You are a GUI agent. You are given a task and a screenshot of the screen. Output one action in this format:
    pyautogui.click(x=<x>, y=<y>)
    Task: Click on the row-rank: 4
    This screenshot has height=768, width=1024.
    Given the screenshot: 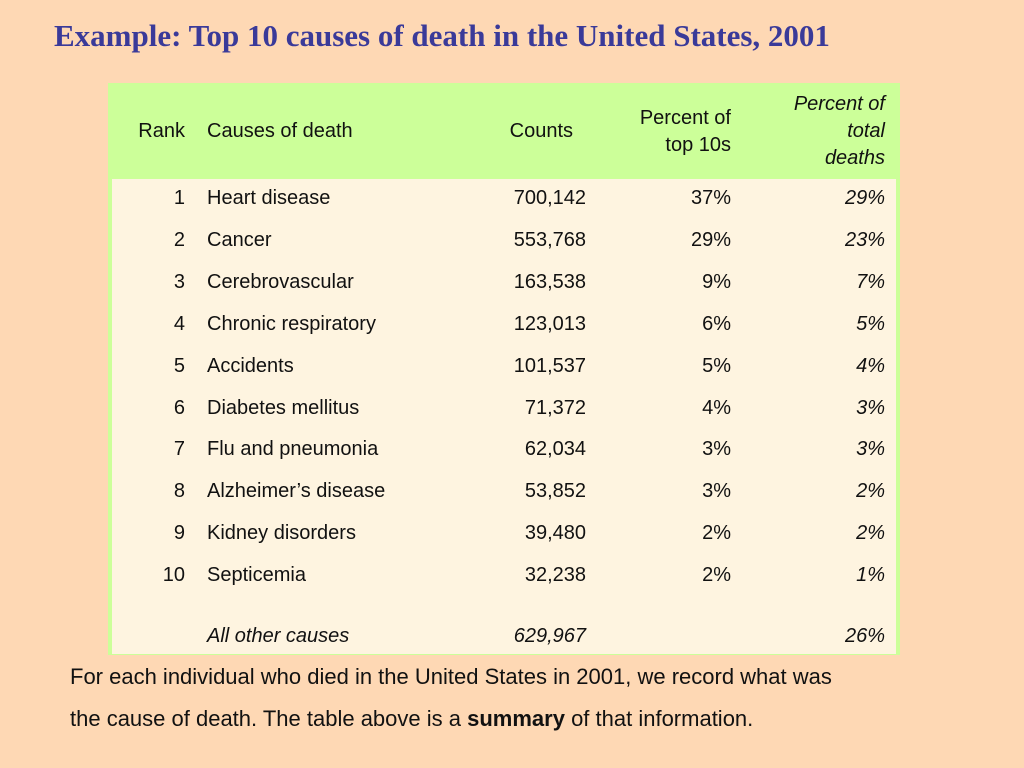 What is the action you would take?
    pyautogui.click(x=179, y=323)
    